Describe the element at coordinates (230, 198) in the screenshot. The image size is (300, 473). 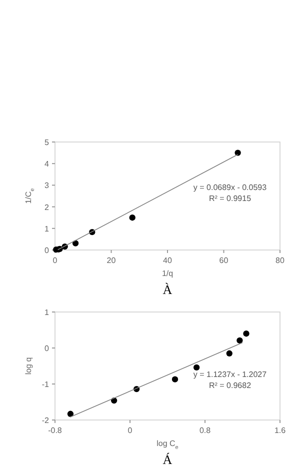
I see `annotation: R² = 0.9915` at that location.